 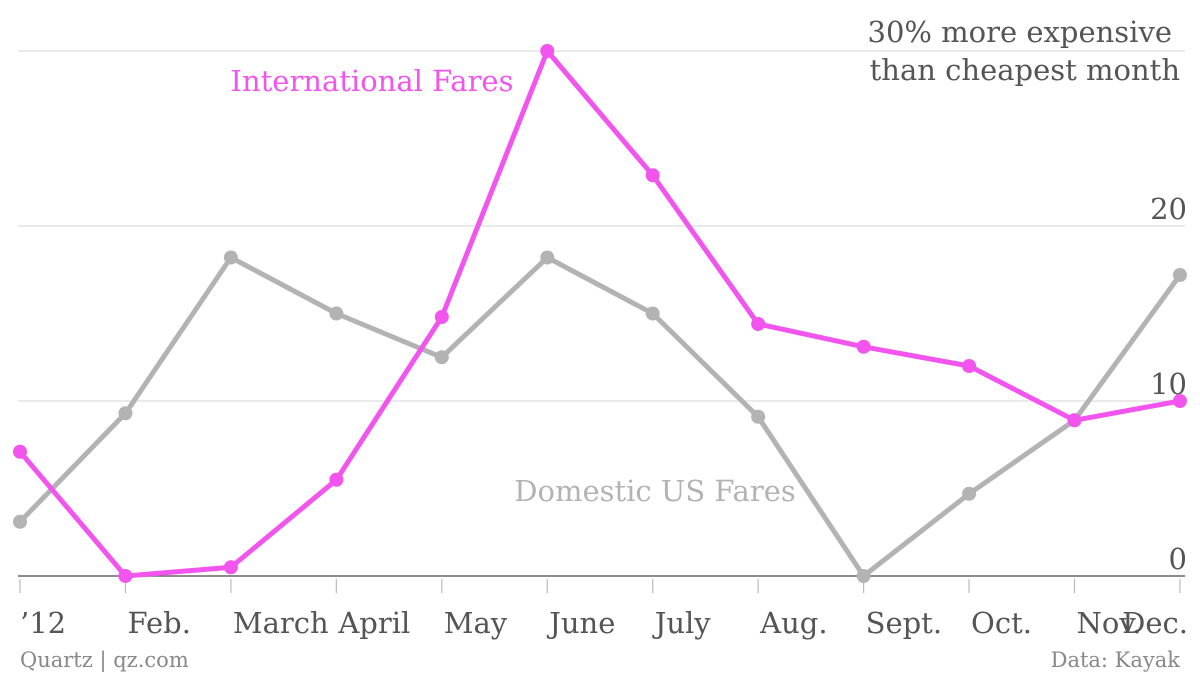 What do you see at coordinates (281, 623) in the screenshot?
I see `x-tick-label: March` at bounding box center [281, 623].